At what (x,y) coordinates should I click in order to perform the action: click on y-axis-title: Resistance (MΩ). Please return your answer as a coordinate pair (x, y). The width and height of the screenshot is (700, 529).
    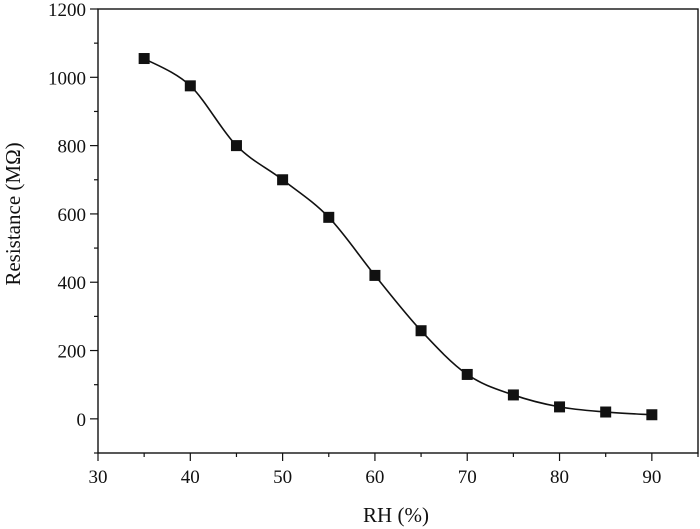
    Looking at the image, I should click on (13, 213).